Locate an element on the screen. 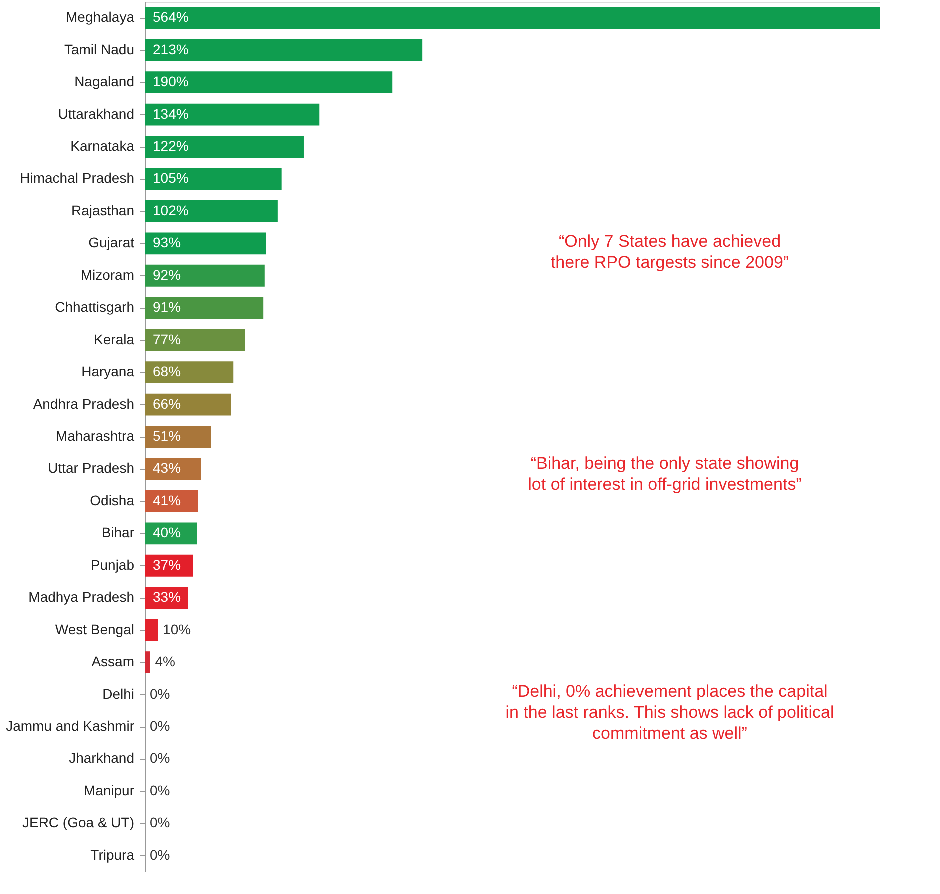 Image resolution: width=940 pixels, height=894 pixels. data-label: 10% is located at coordinates (177, 629).